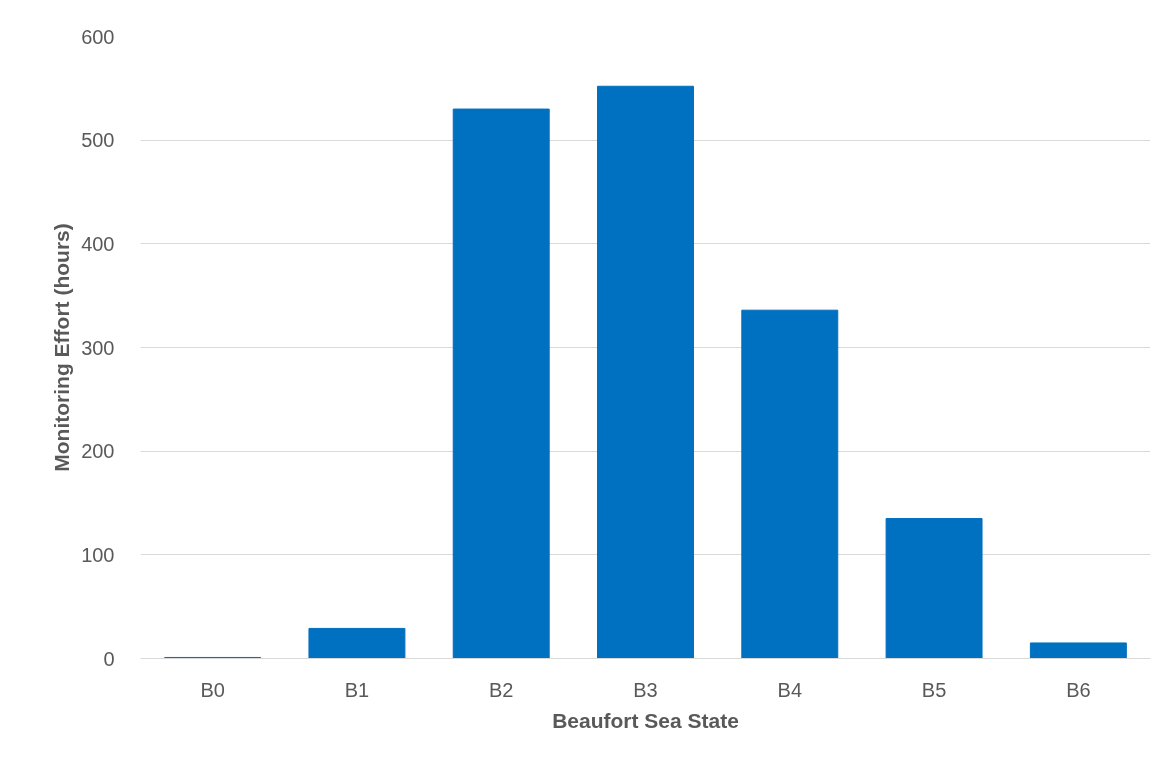 The width and height of the screenshot is (1174, 772). What do you see at coordinates (98, 451) in the screenshot?
I see `y-tick-label: 200` at bounding box center [98, 451].